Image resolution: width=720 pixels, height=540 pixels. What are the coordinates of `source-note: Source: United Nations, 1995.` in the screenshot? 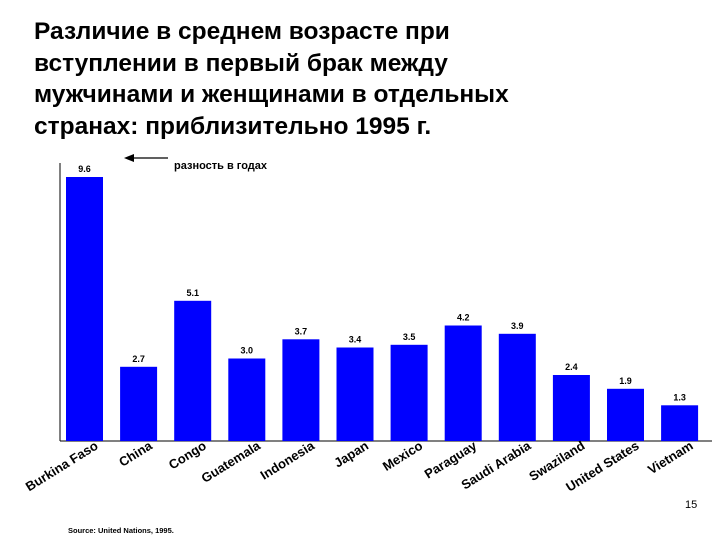 It's located at (121, 530).